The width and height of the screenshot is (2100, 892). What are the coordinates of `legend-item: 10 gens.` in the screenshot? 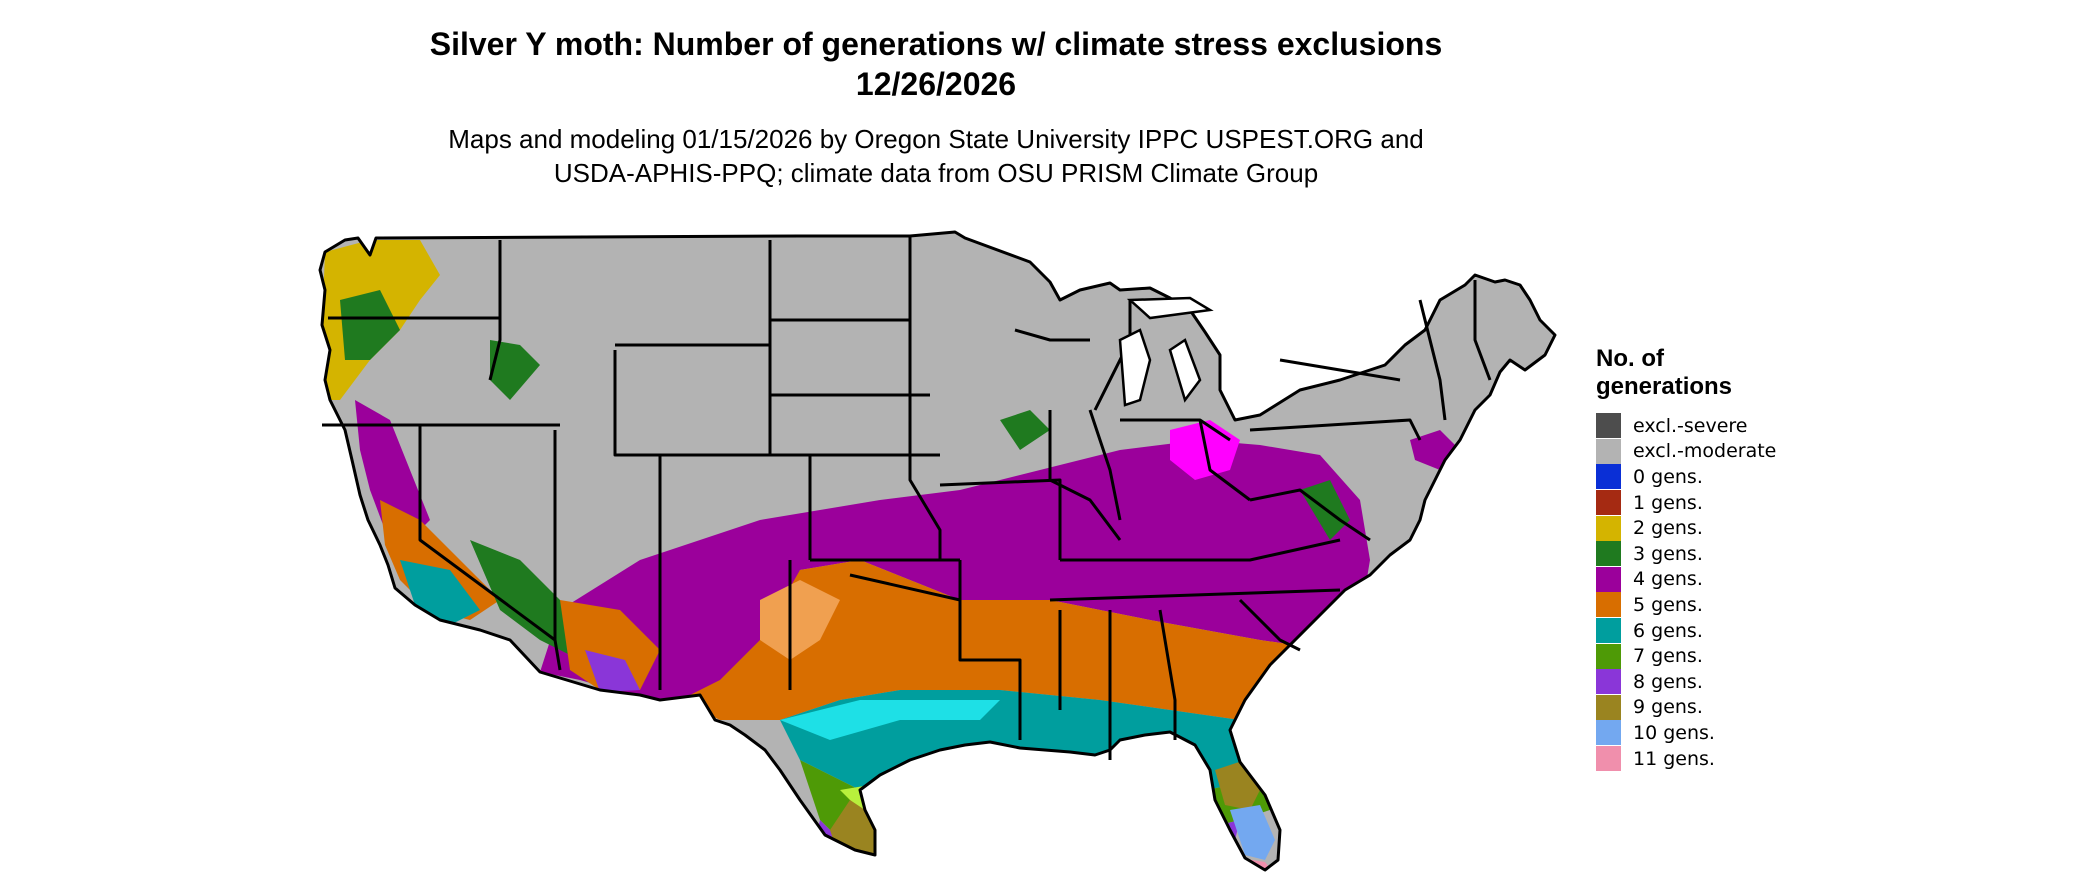 It's located at (1696, 733).